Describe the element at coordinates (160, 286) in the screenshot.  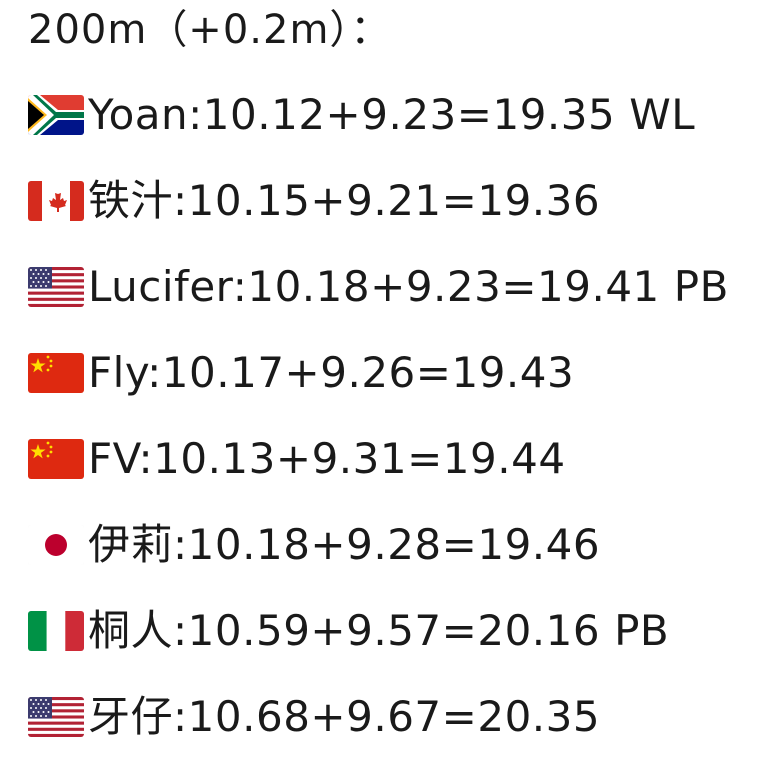
I see `athlete-name: Lucifer` at that location.